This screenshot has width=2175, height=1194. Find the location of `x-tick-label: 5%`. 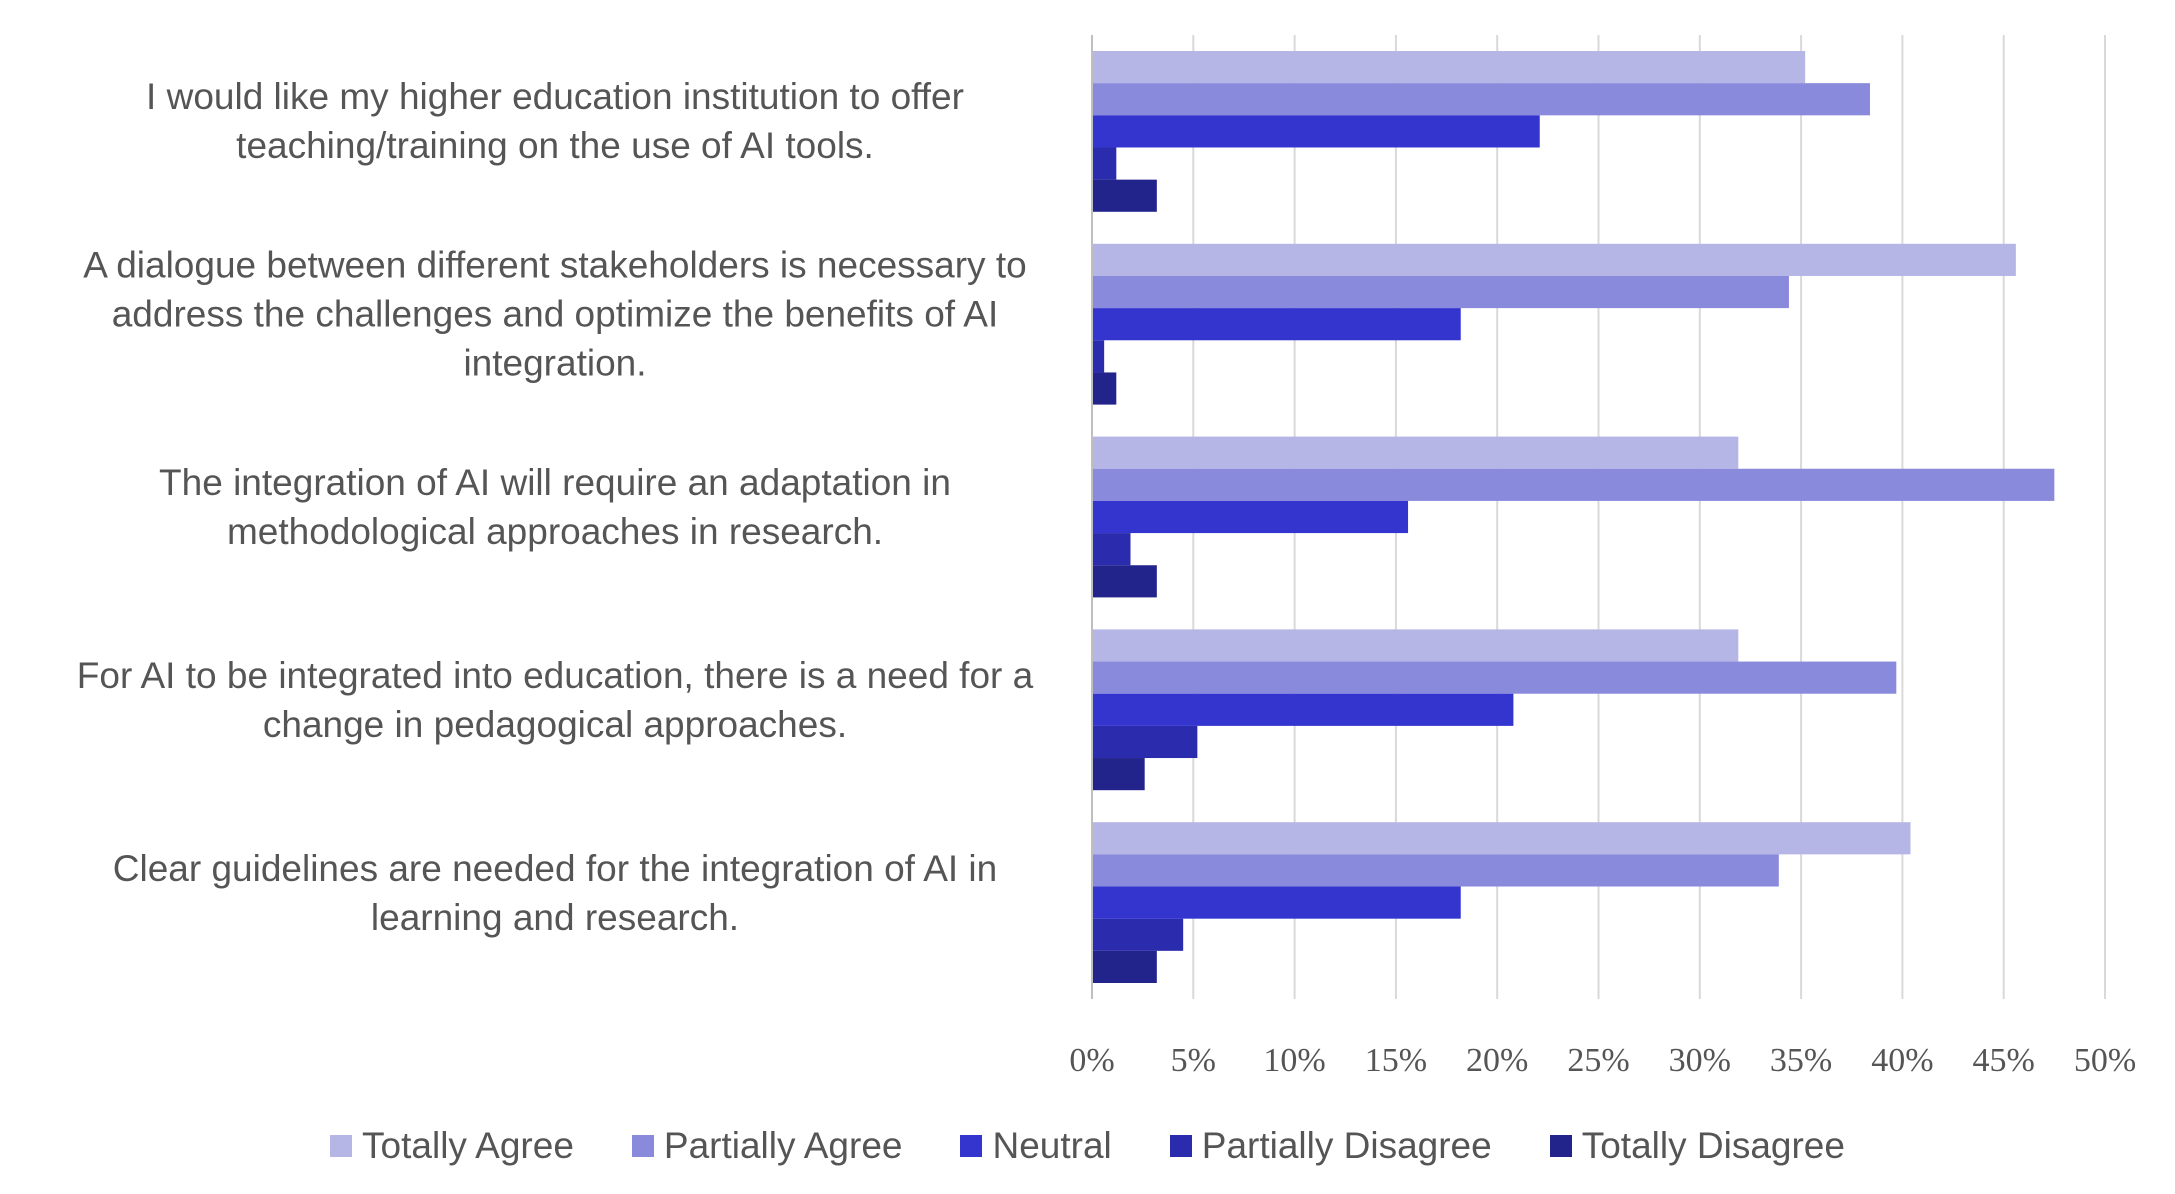

x-tick-label: 5% is located at coordinates (1193, 1060).